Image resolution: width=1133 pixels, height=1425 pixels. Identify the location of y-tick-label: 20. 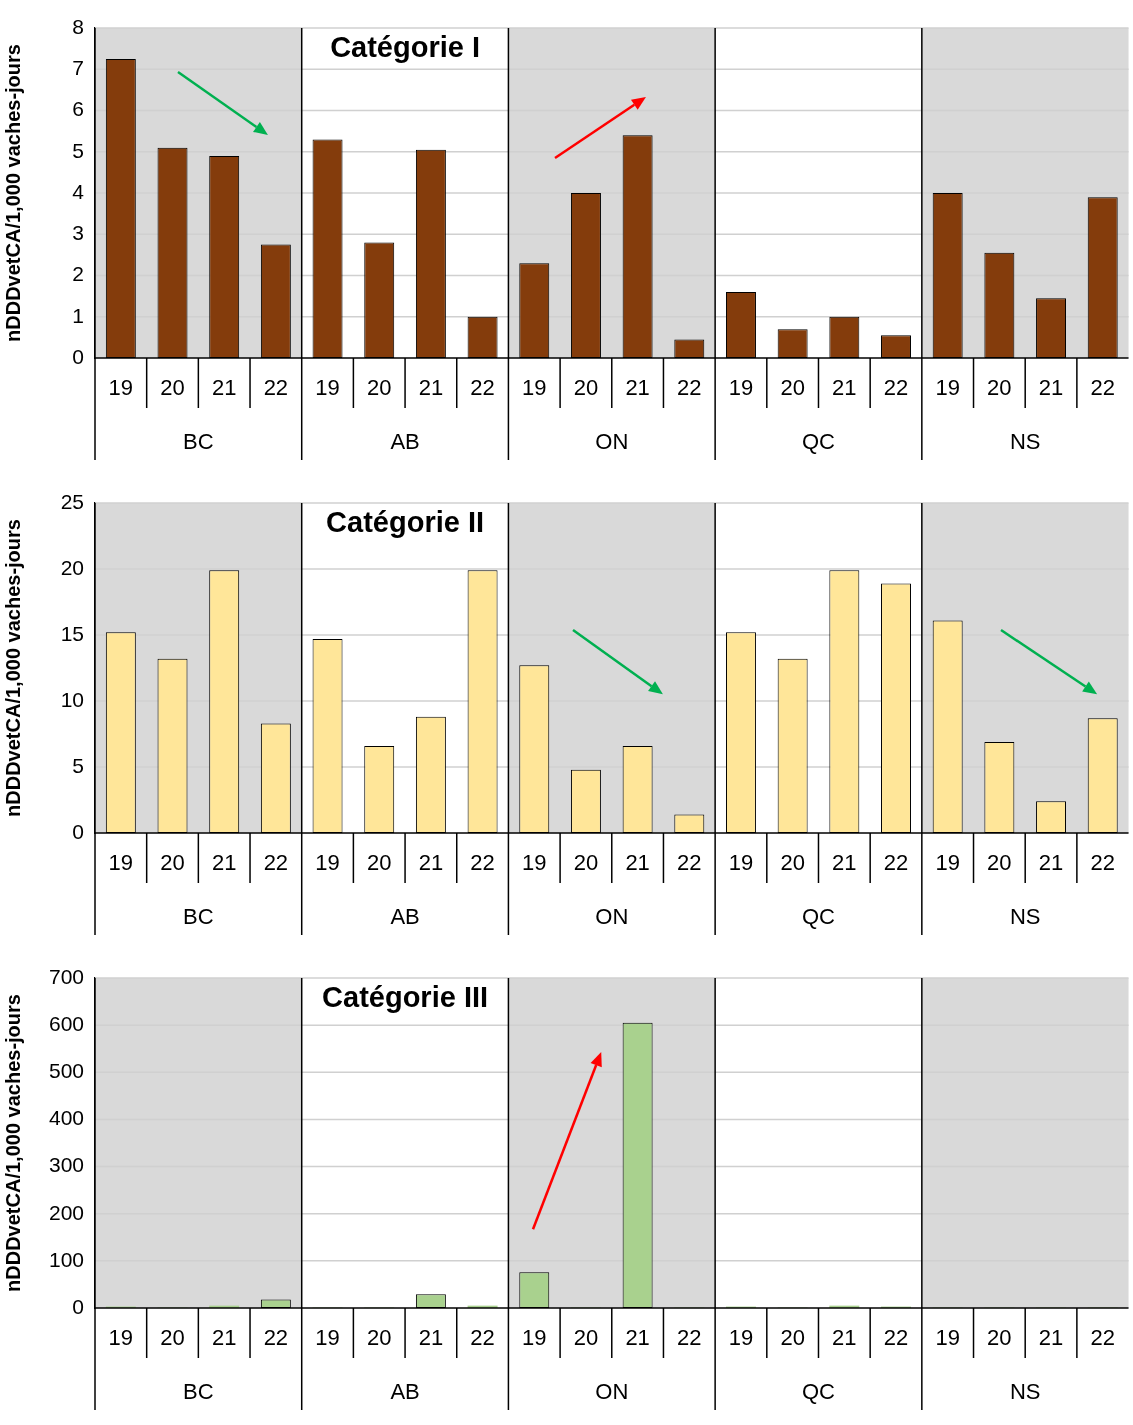
(72, 567).